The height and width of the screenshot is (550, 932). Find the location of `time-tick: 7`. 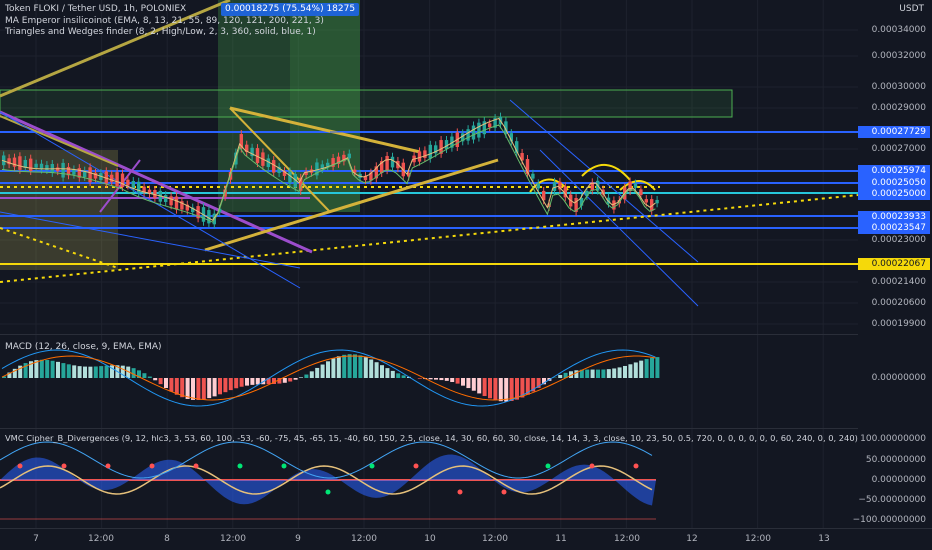

time-tick: 7 is located at coordinates (36, 539).